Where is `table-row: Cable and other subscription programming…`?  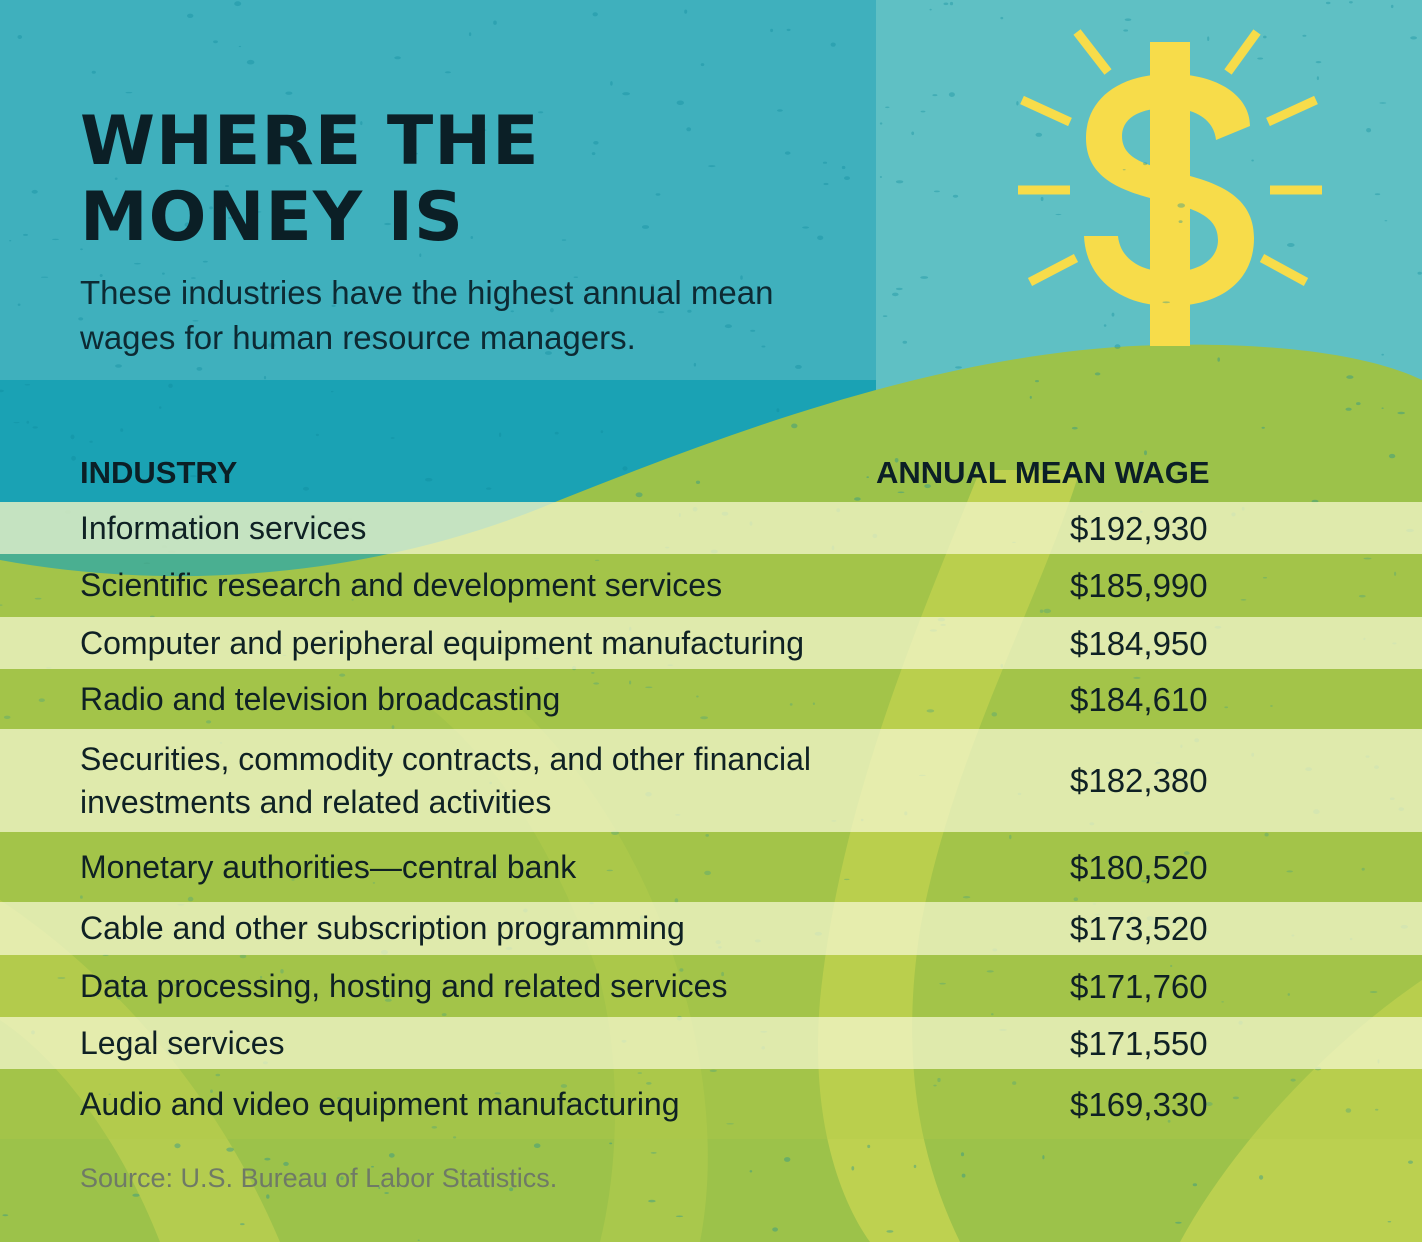 table-row: Cable and other subscription programming… is located at coordinates (711, 928).